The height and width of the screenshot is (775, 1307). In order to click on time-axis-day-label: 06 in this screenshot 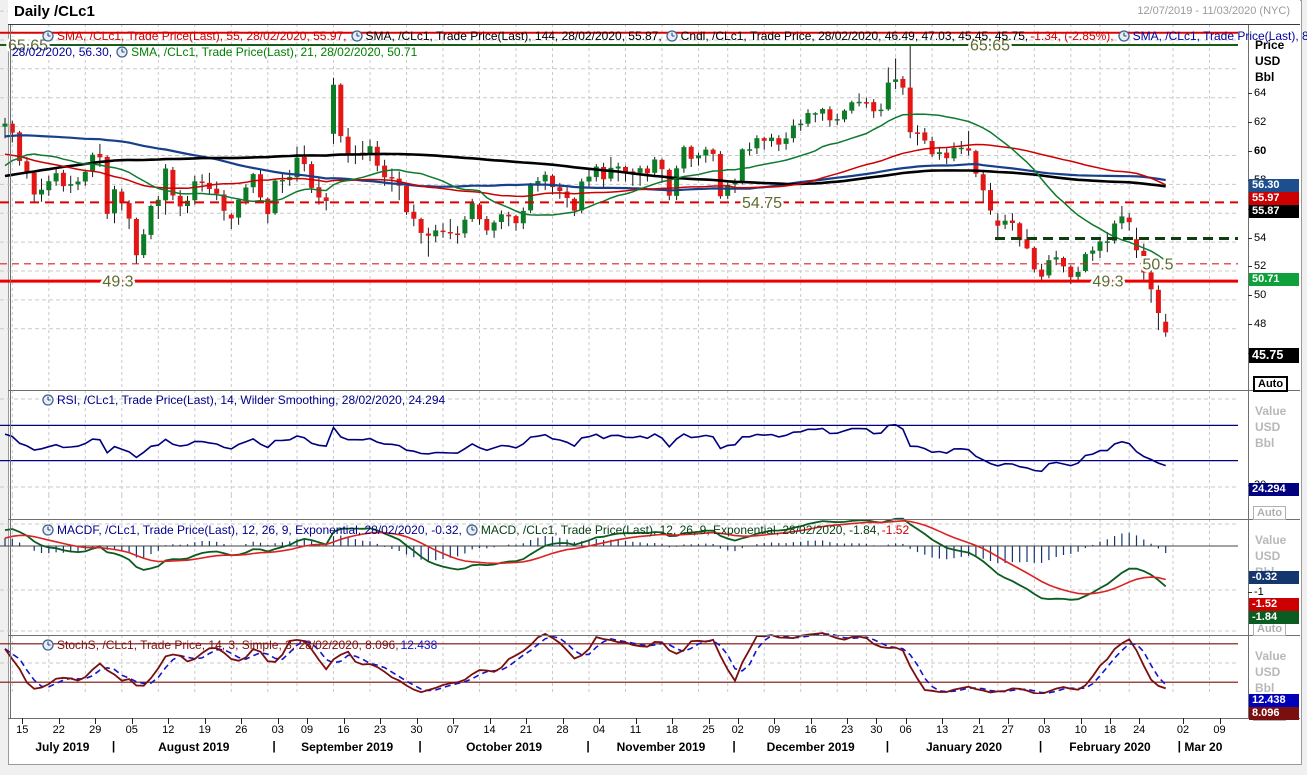, I will do `click(905, 730)`.